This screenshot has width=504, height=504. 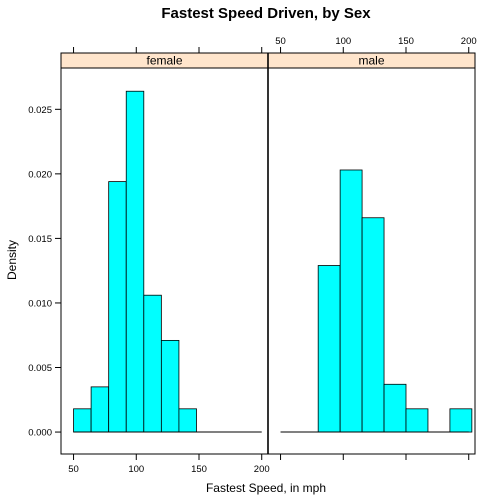 What do you see at coordinates (12, 260) in the screenshot?
I see `y-axis-label: Density` at bounding box center [12, 260].